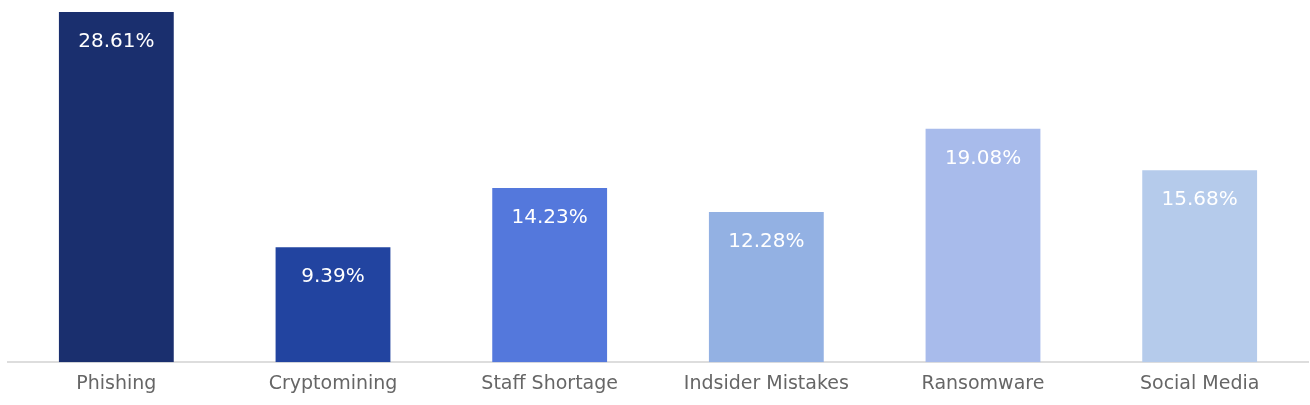 The image size is (1310, 405). Describe the element at coordinates (983, 156) in the screenshot. I see `data-label: 19.08%` at that location.